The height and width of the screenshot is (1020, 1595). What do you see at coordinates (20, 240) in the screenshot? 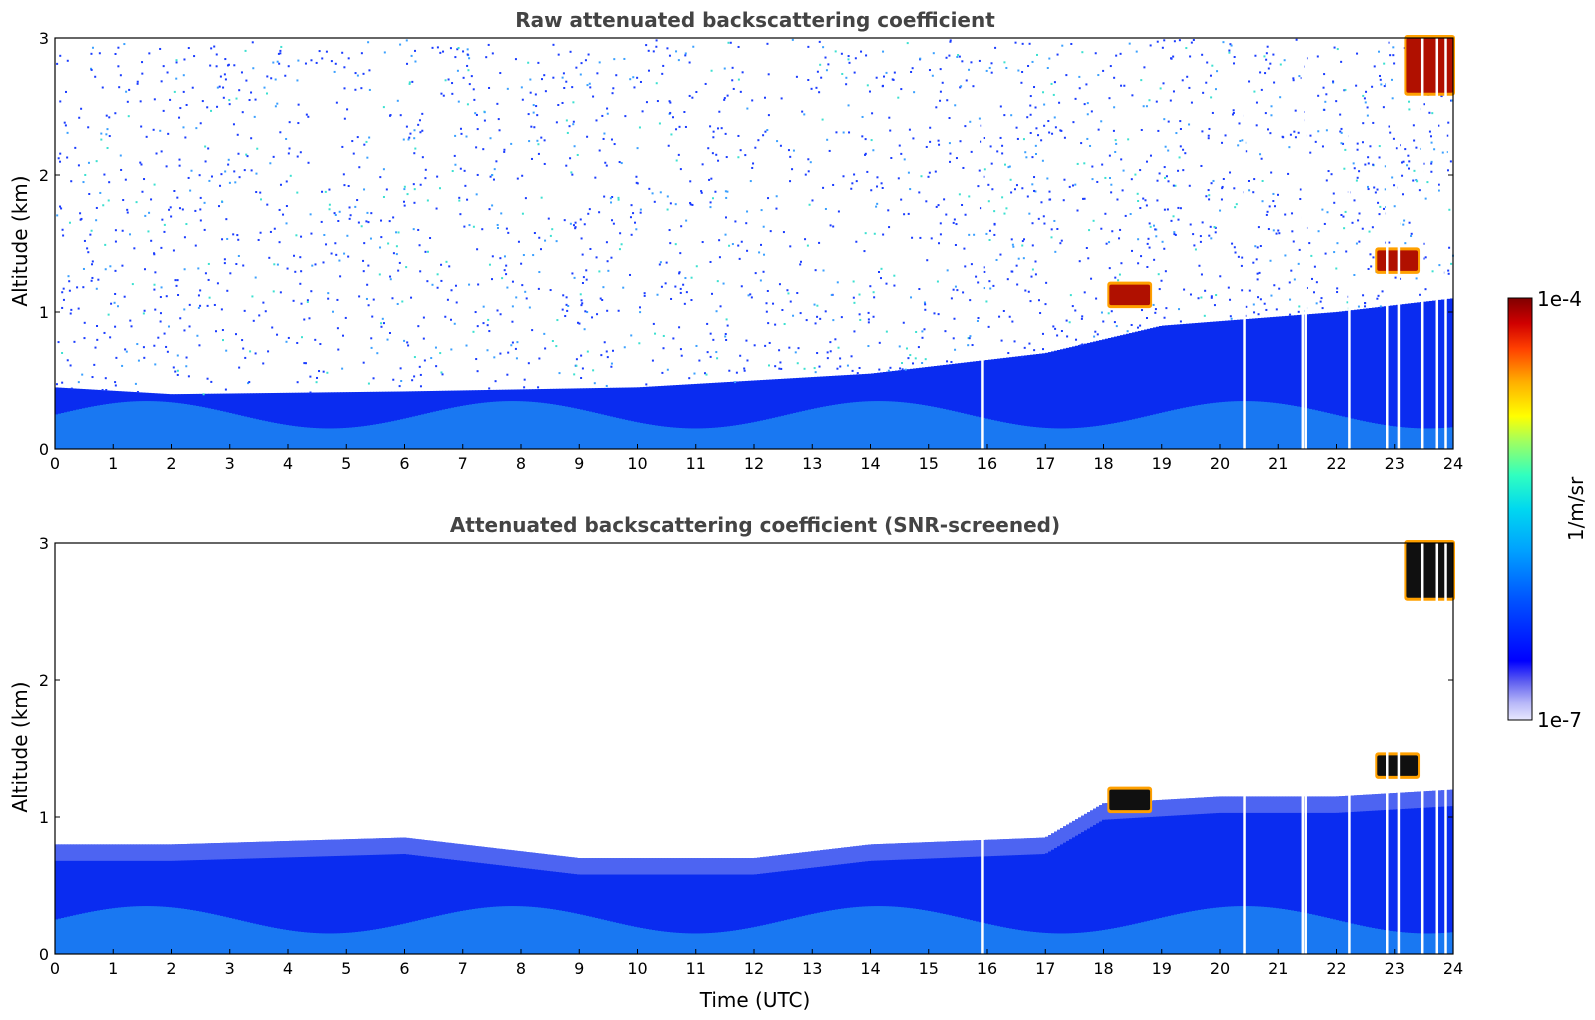
I see `raw-ylabel: Altitude (km)` at bounding box center [20, 240].